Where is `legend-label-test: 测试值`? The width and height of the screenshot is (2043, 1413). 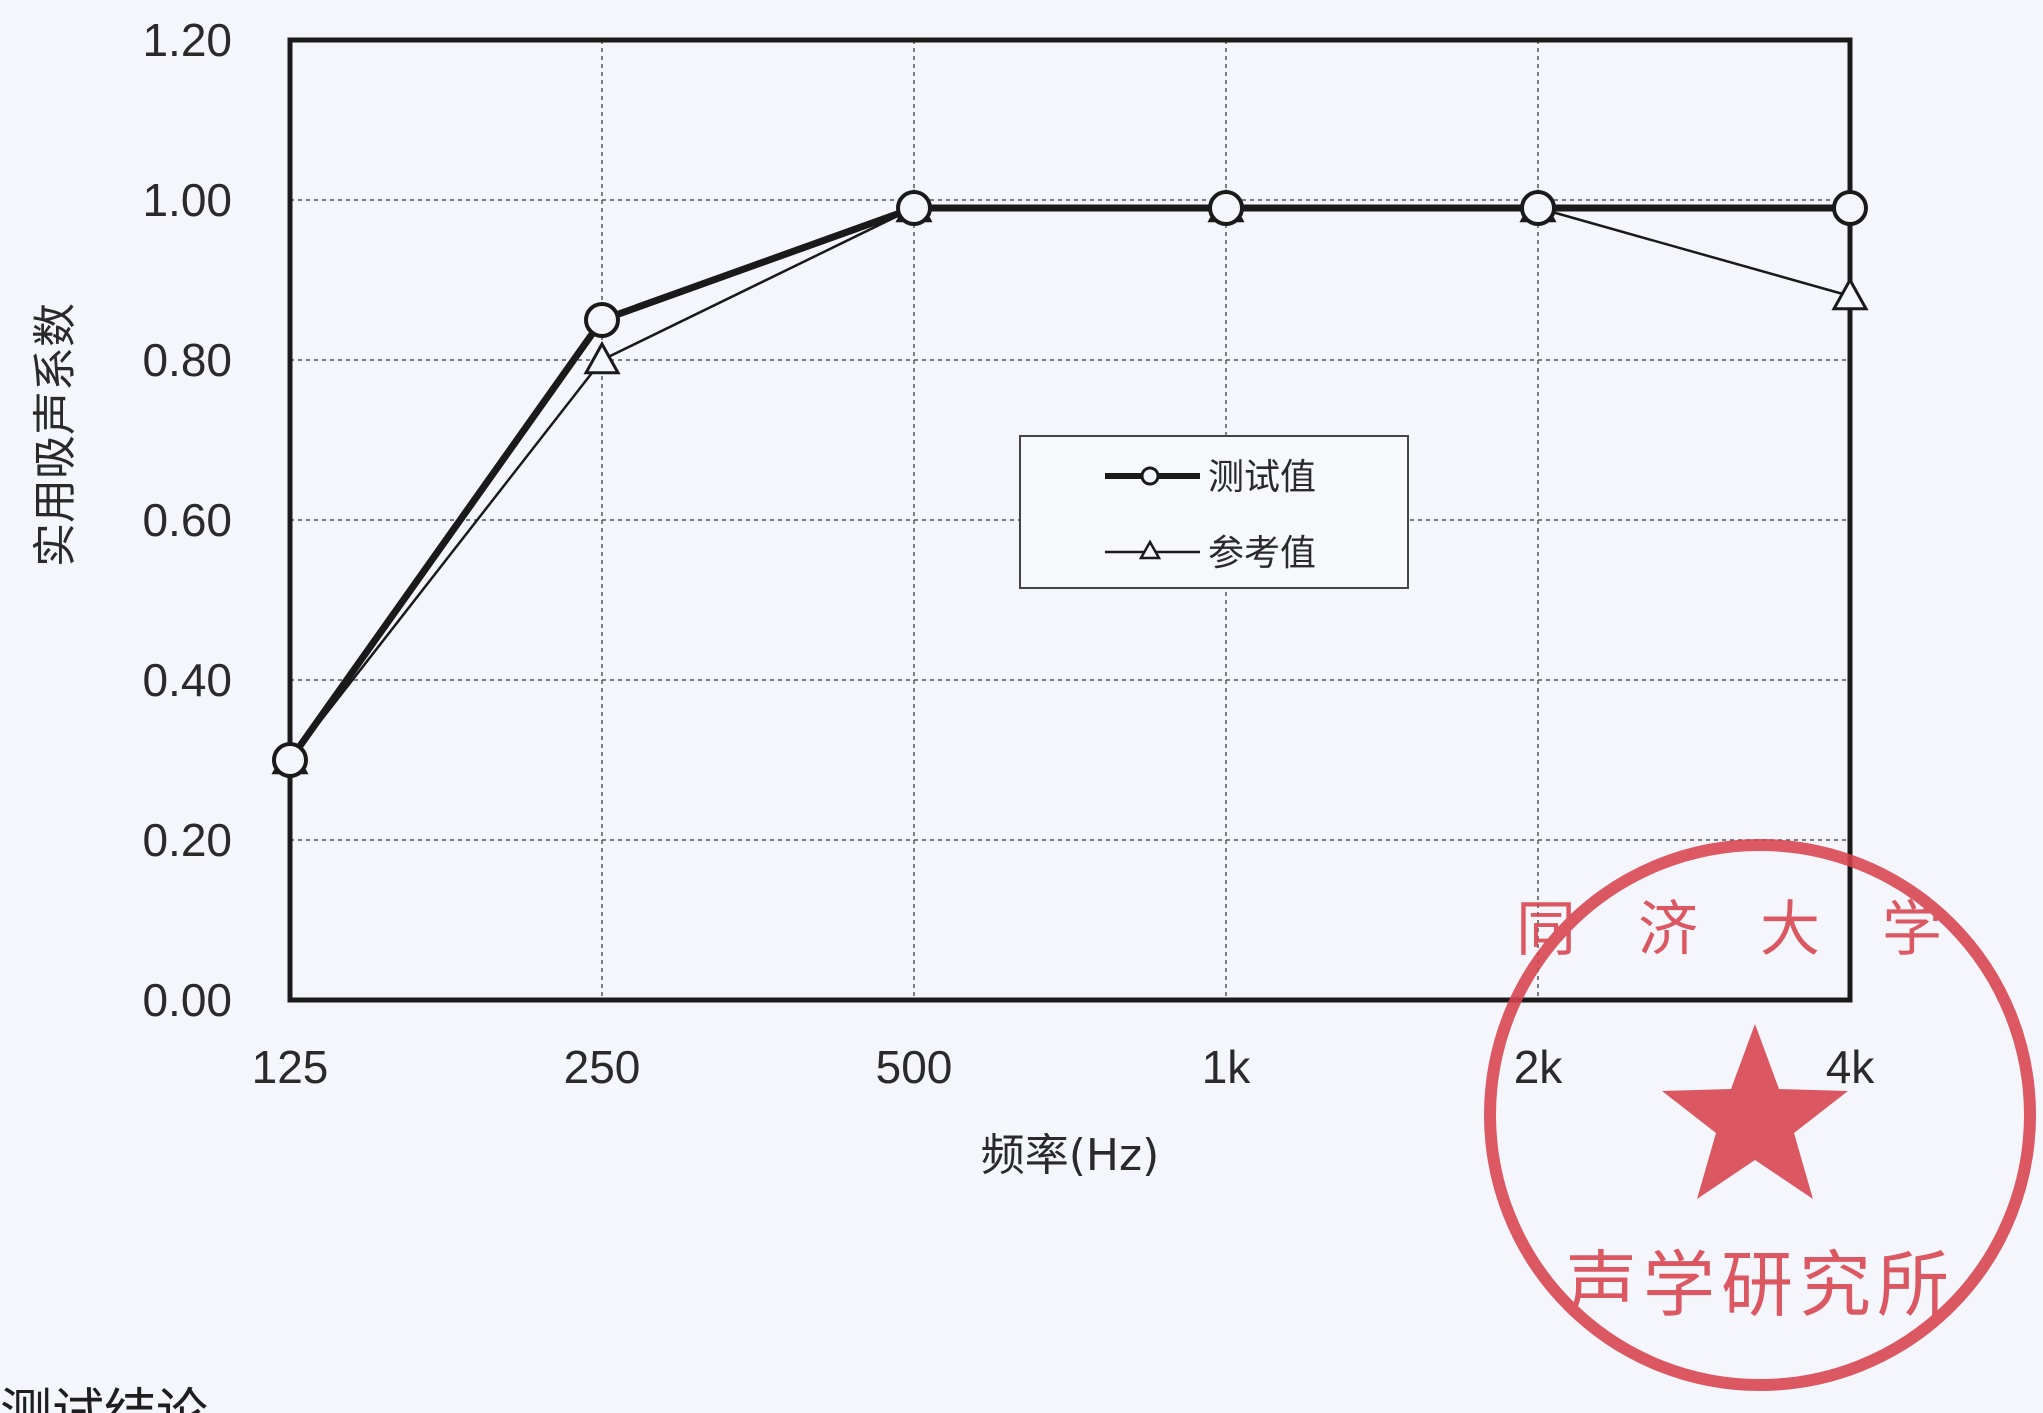 legend-label-test: 测试值 is located at coordinates (1262, 477).